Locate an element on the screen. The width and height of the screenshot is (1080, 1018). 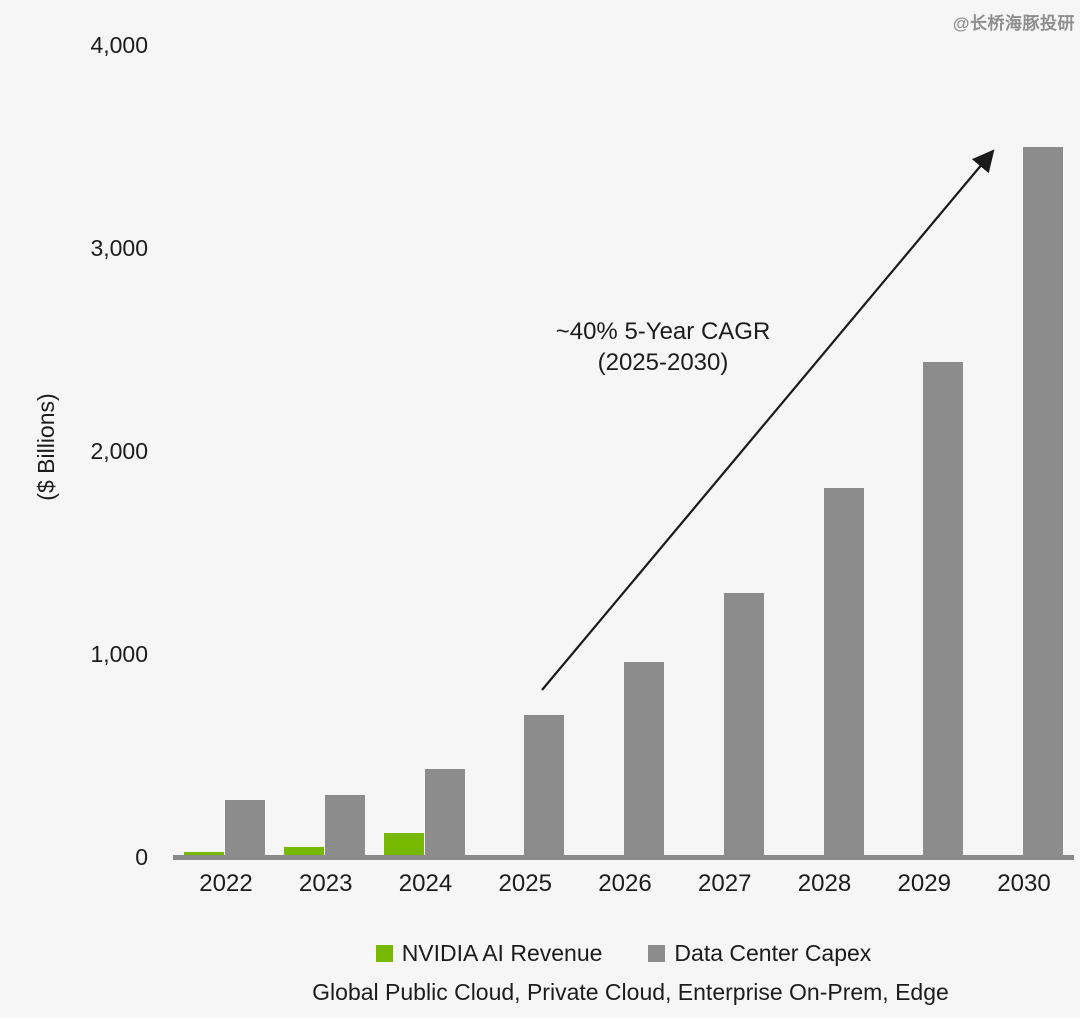
x-tick-label: 2029 is located at coordinates (924, 883).